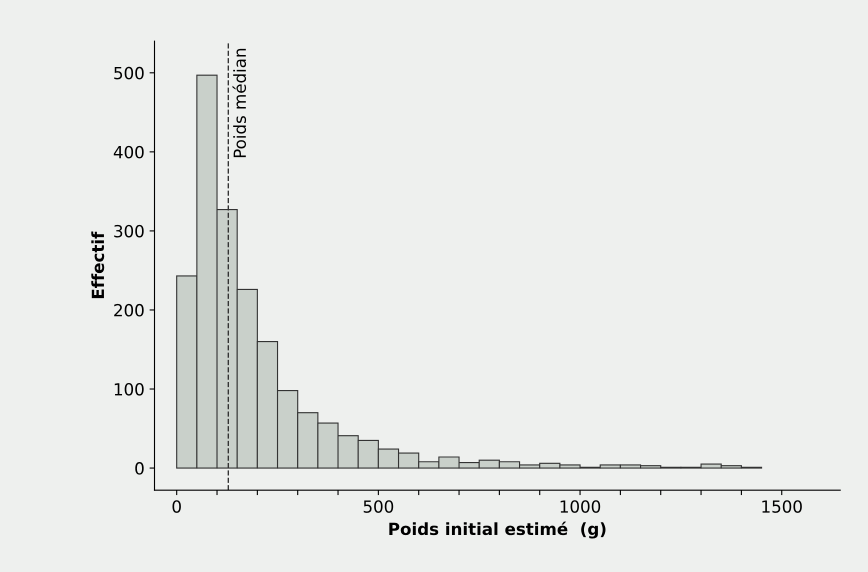 This screenshot has height=572, width=868. I want to click on ref-line-label: Poids médian, so click(239, 103).